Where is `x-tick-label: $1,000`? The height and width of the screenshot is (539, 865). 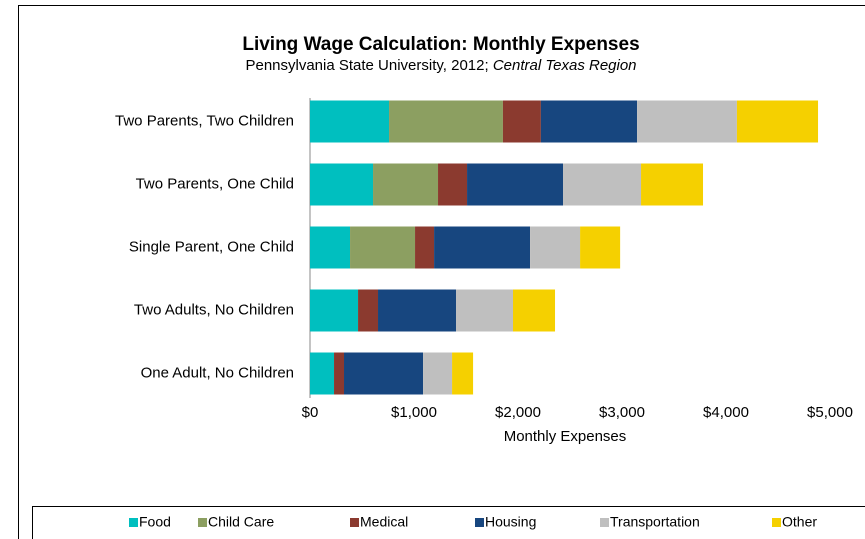 x-tick-label: $1,000 is located at coordinates (414, 412).